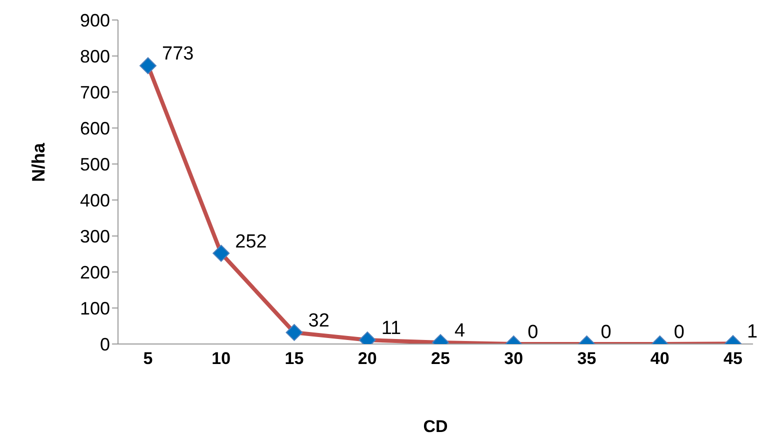  What do you see at coordinates (105, 344) in the screenshot?
I see `y-tick-label: 0` at bounding box center [105, 344].